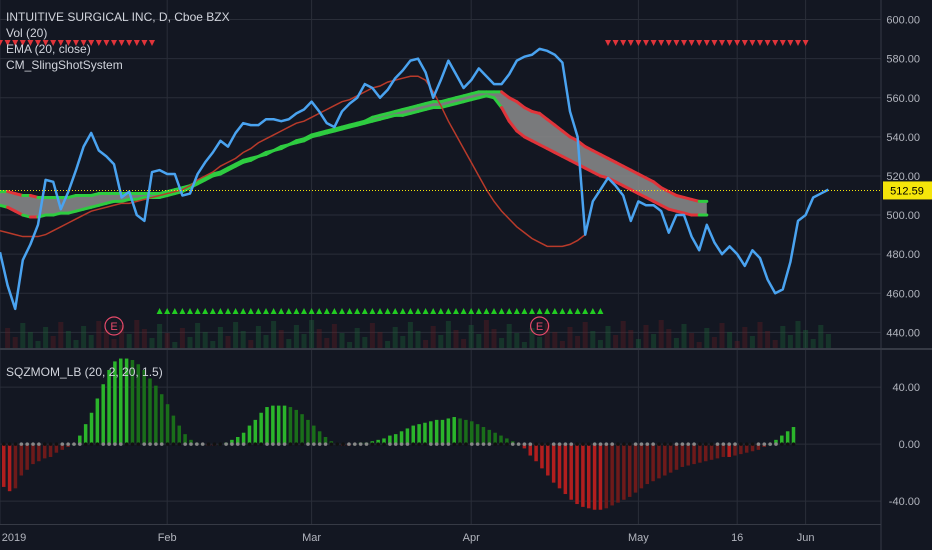 The image size is (932, 550). Describe the element at coordinates (539, 326) in the screenshot. I see `earnings-marker` at that location.